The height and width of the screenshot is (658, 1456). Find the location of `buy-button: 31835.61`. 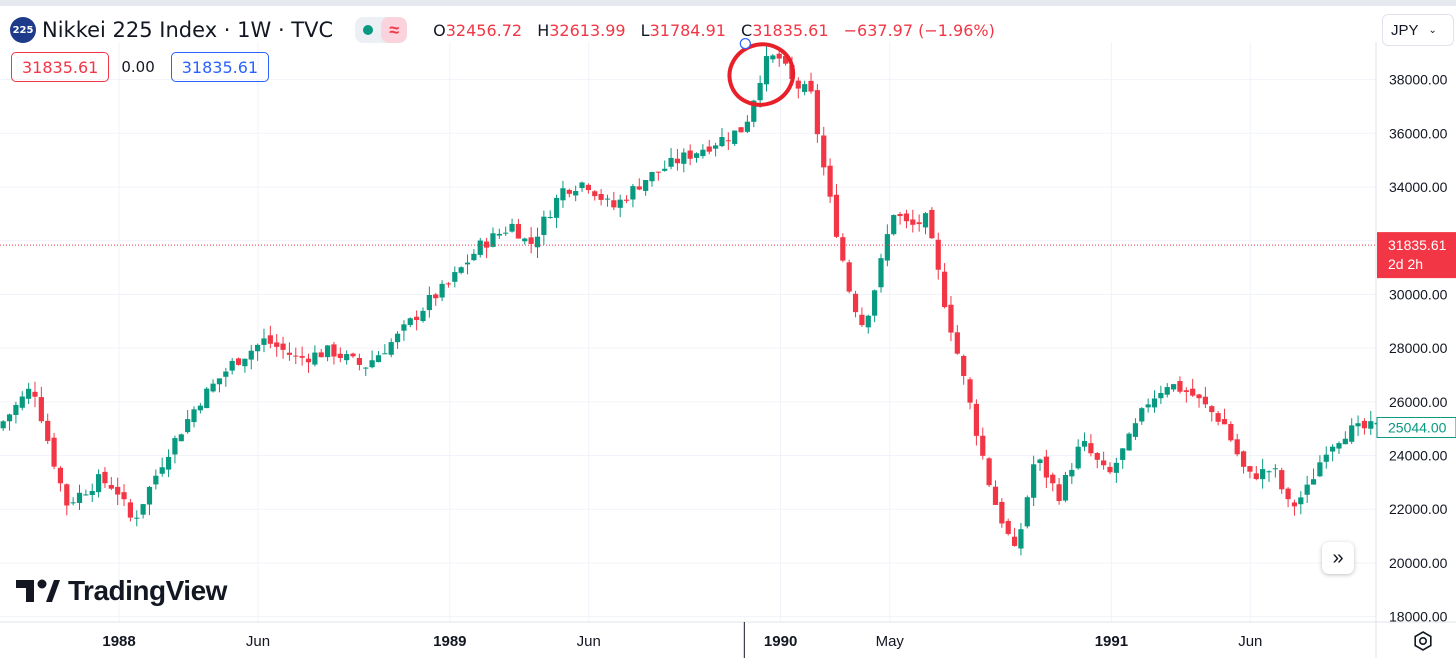

buy-button: 31835.61 is located at coordinates (220, 67).